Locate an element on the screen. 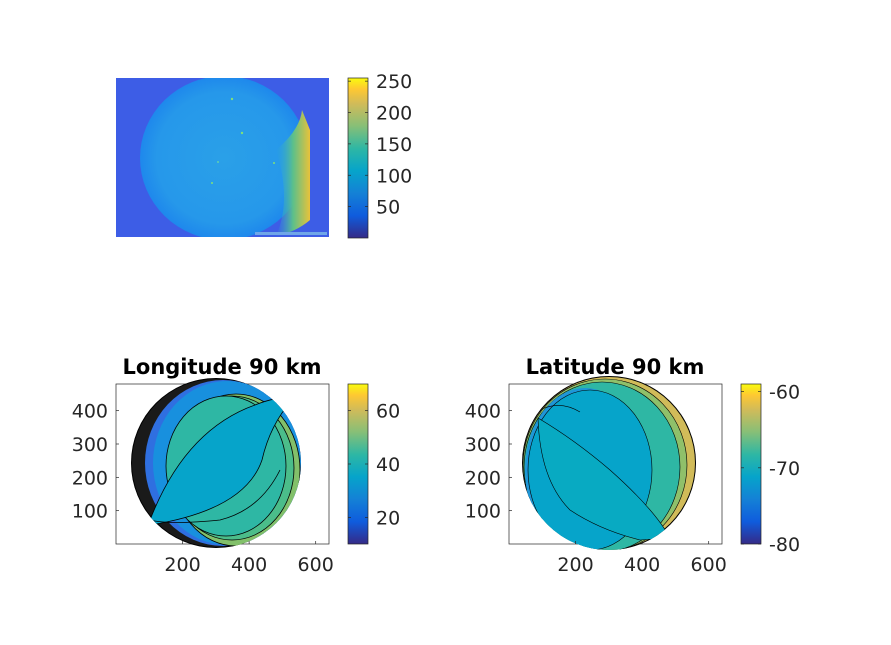 Image resolution: width=891 pixels, height=645 pixels. longitude-map is located at coordinates (216, 463).